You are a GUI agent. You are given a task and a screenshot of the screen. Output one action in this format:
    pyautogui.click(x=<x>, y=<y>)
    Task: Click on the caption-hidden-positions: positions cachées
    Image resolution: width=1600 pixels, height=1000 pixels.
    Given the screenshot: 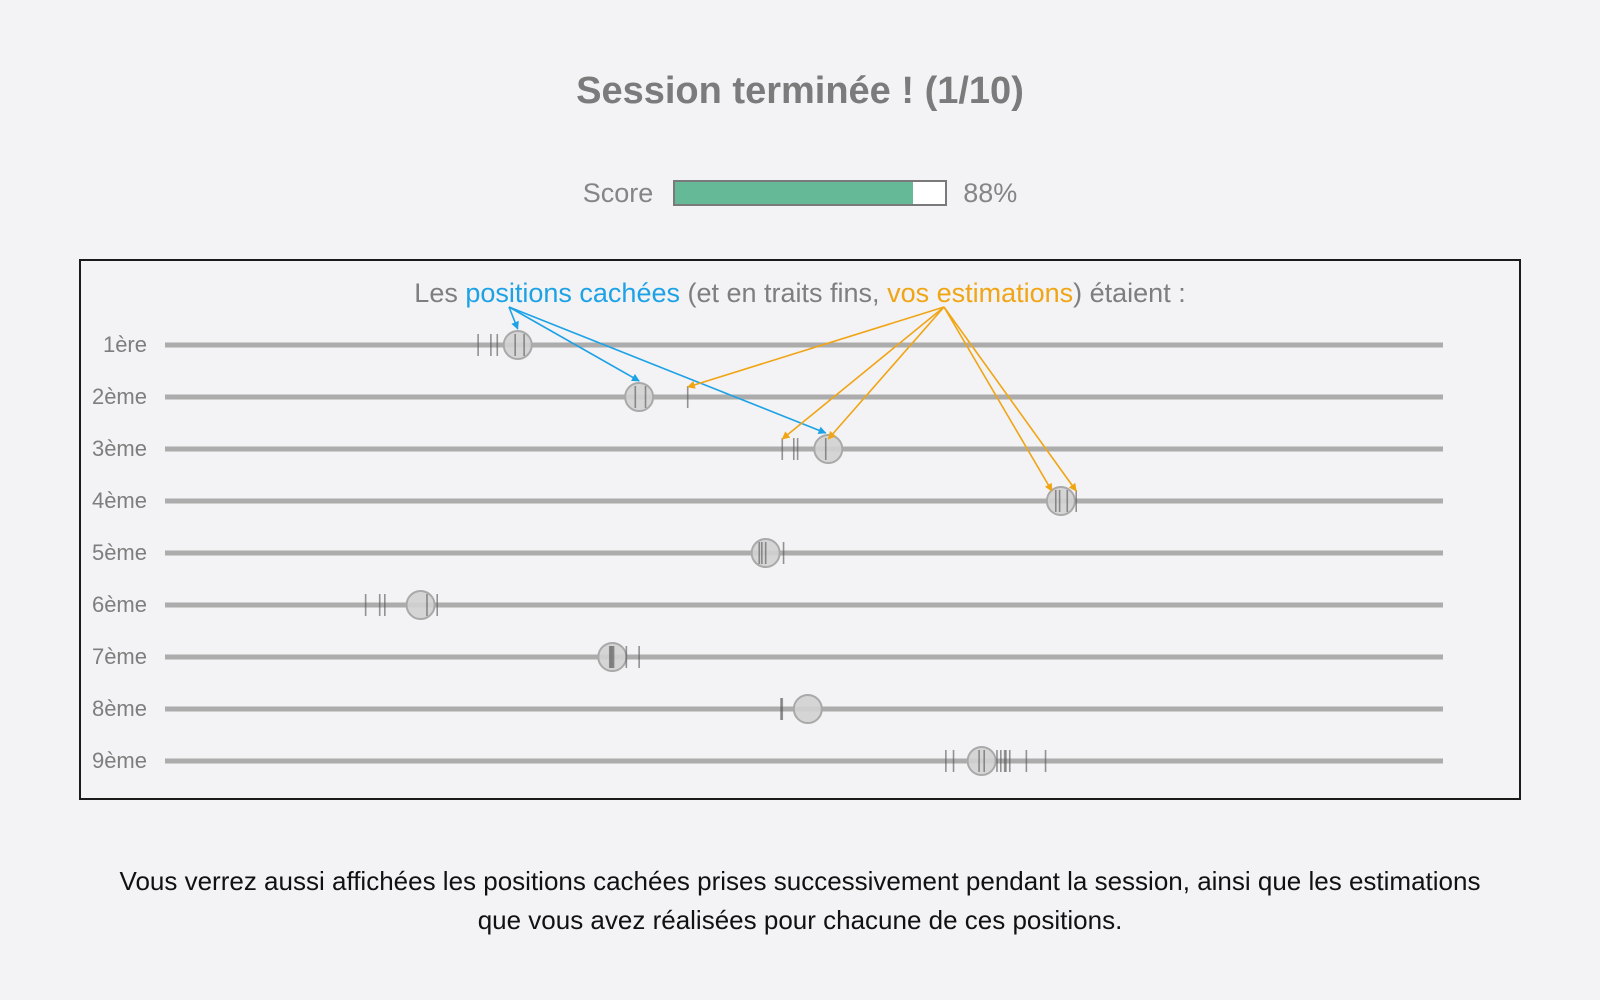 What is the action you would take?
    pyautogui.click(x=572, y=293)
    